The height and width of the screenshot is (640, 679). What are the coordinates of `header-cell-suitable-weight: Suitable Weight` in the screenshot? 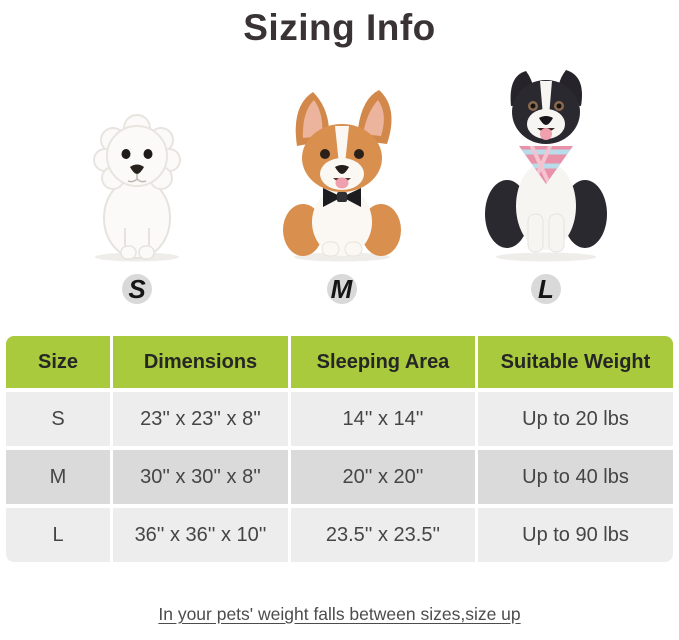 It's located at (575, 362).